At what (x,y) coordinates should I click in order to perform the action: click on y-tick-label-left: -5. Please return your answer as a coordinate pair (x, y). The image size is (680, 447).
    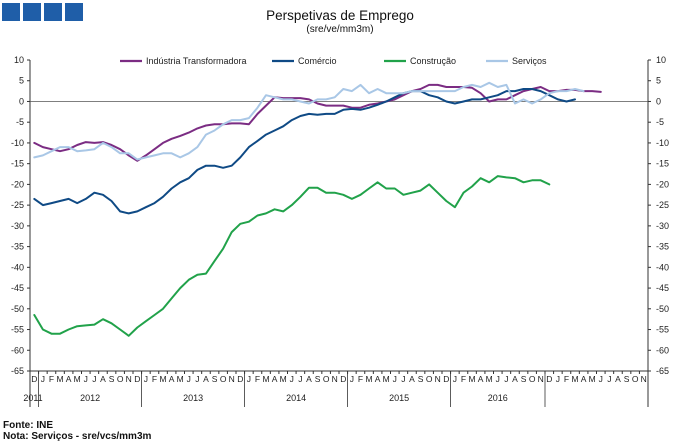
    Looking at the image, I should click on (20, 122).